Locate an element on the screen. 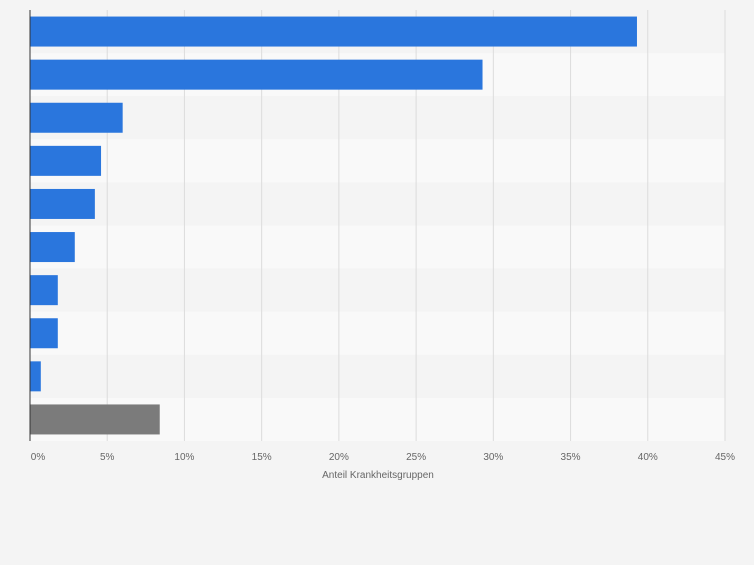 This screenshot has width=754, height=565. x-tick-label: 25% is located at coordinates (416, 457).